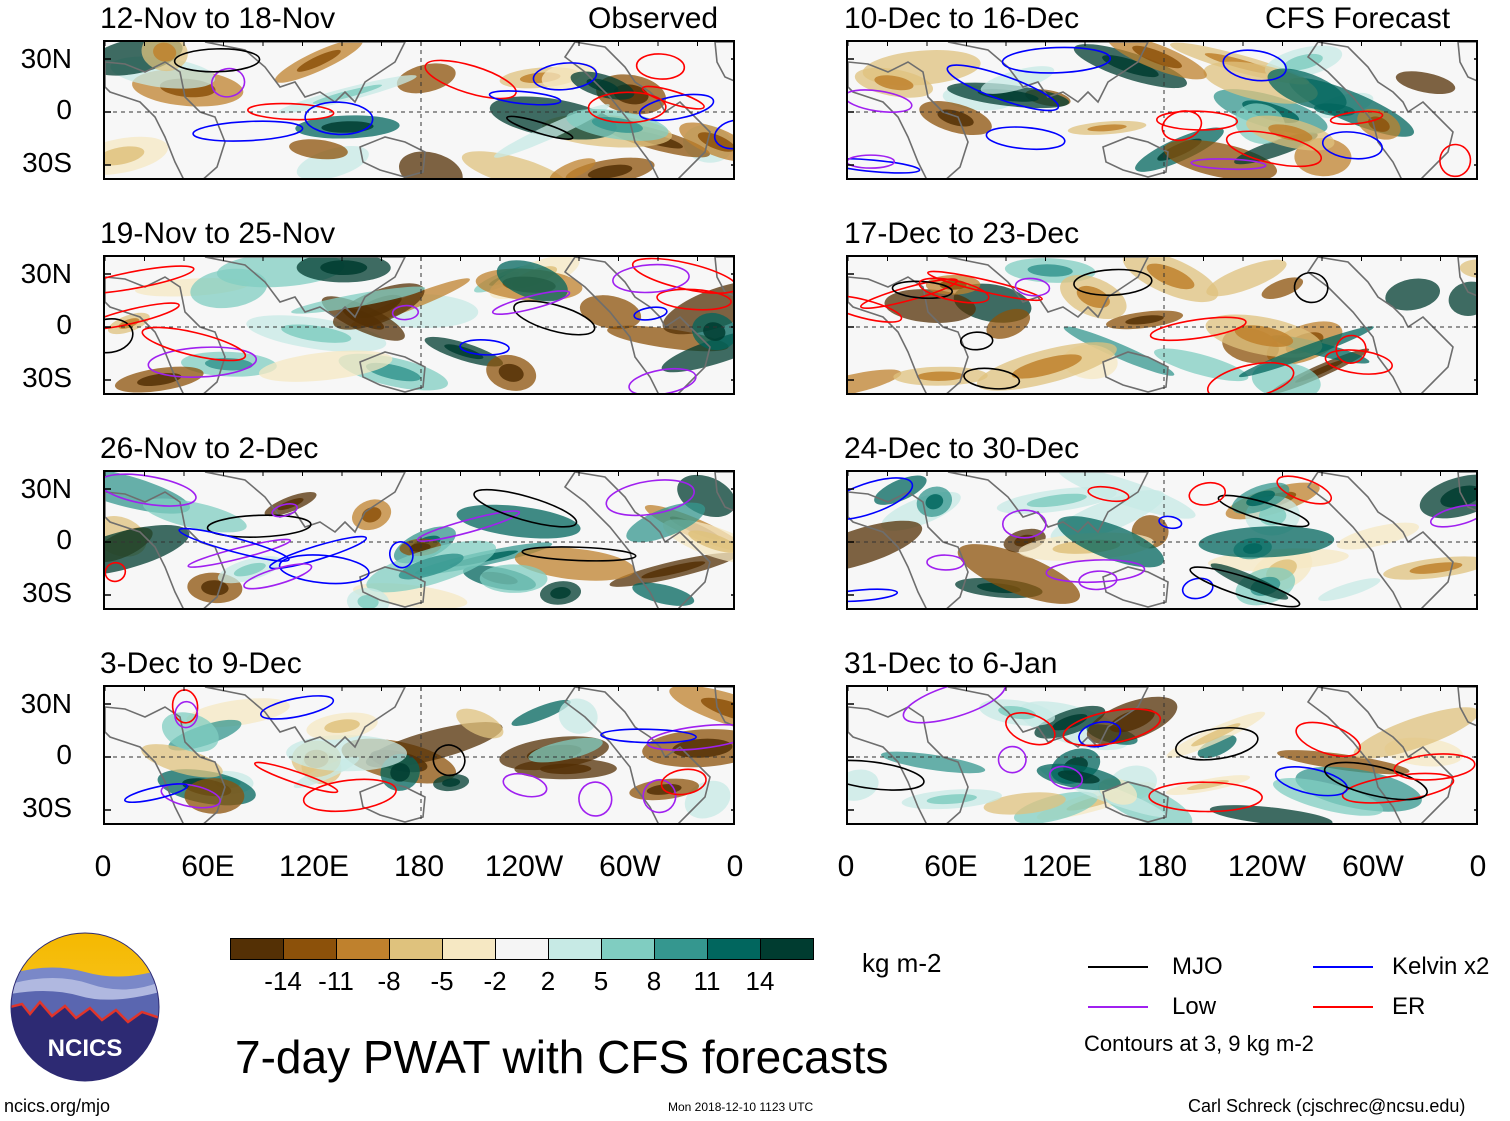  I want to click on logo-text: NCICS, so click(85, 1048).